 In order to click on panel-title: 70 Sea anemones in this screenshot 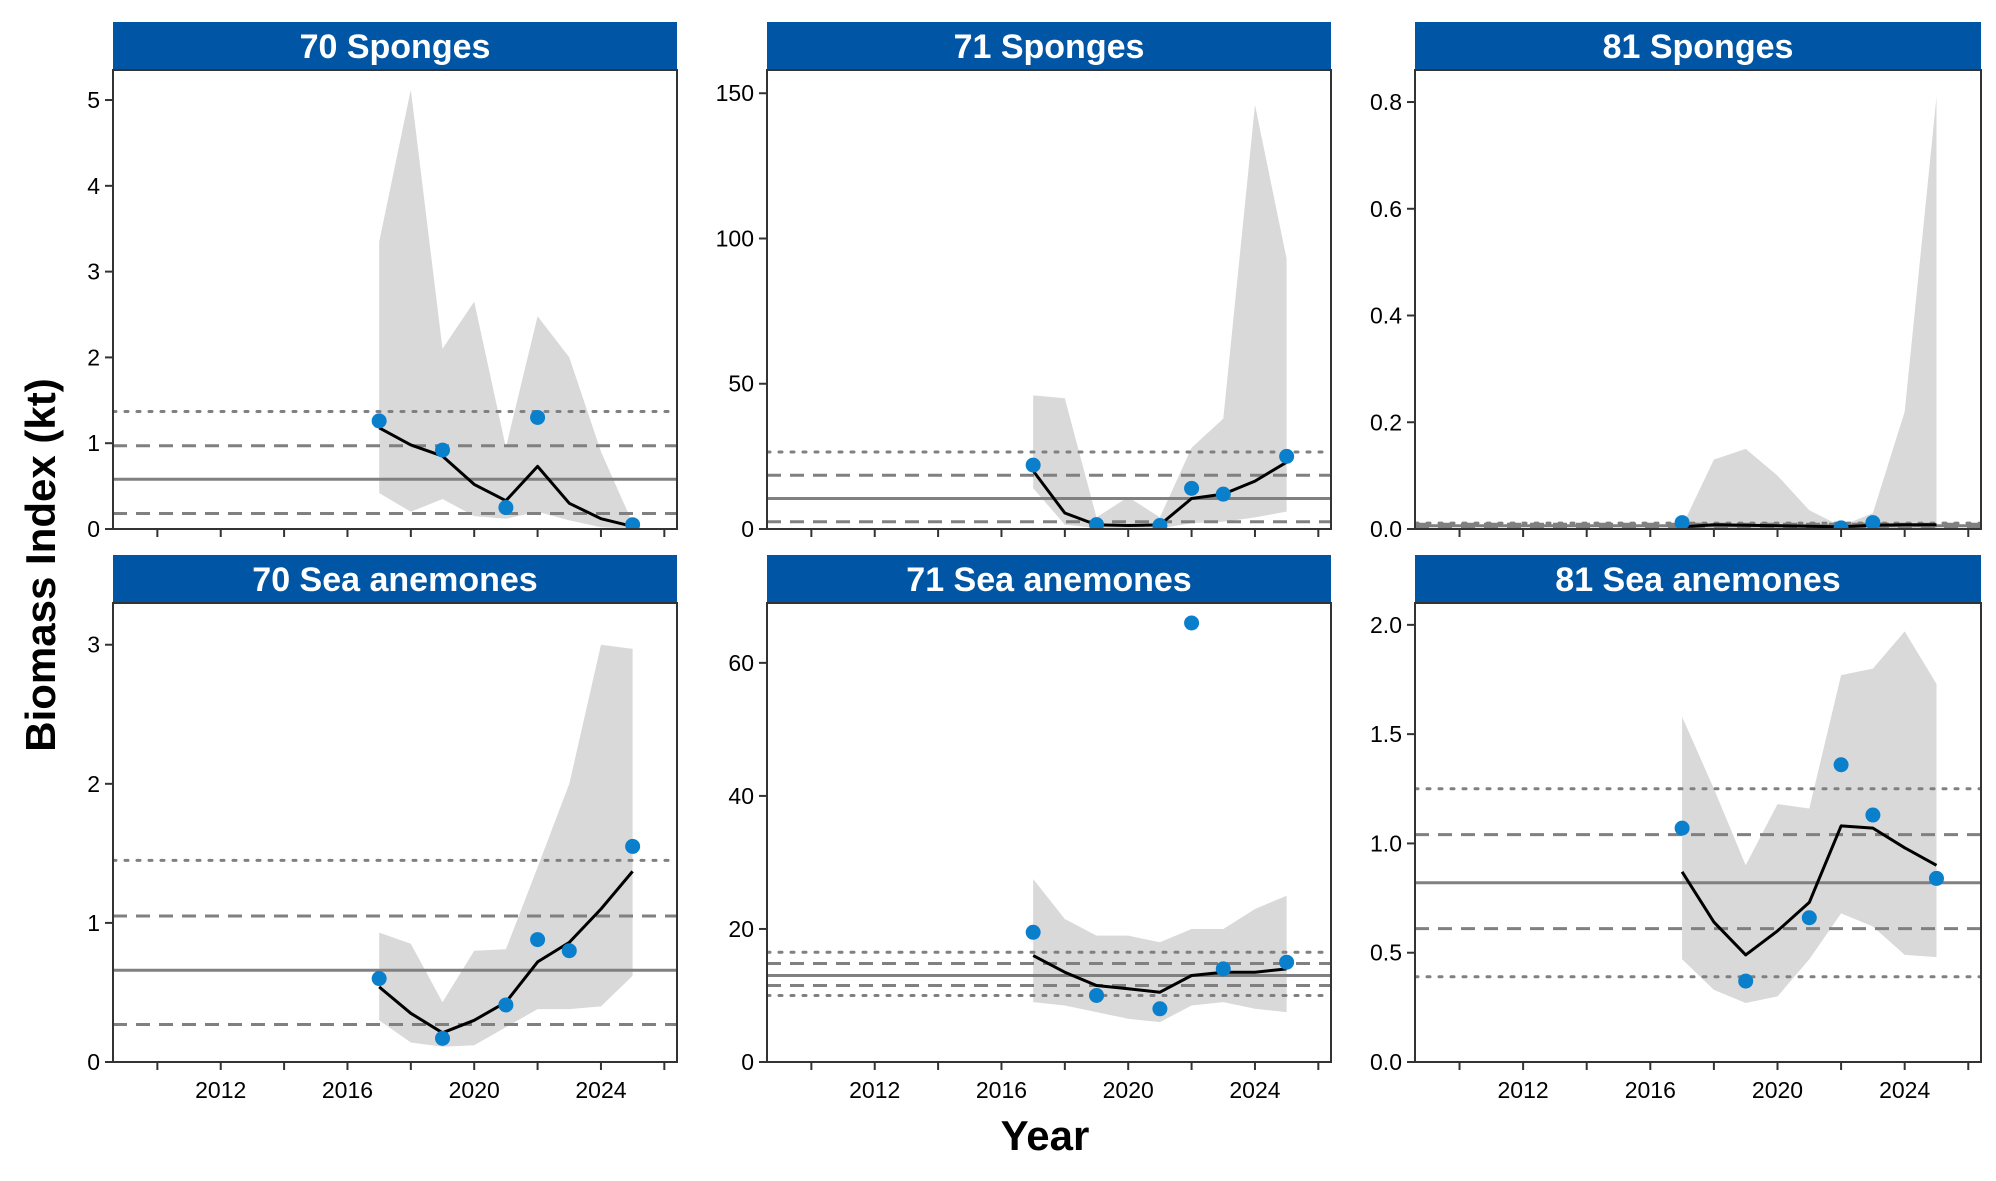, I will do `click(394, 580)`.